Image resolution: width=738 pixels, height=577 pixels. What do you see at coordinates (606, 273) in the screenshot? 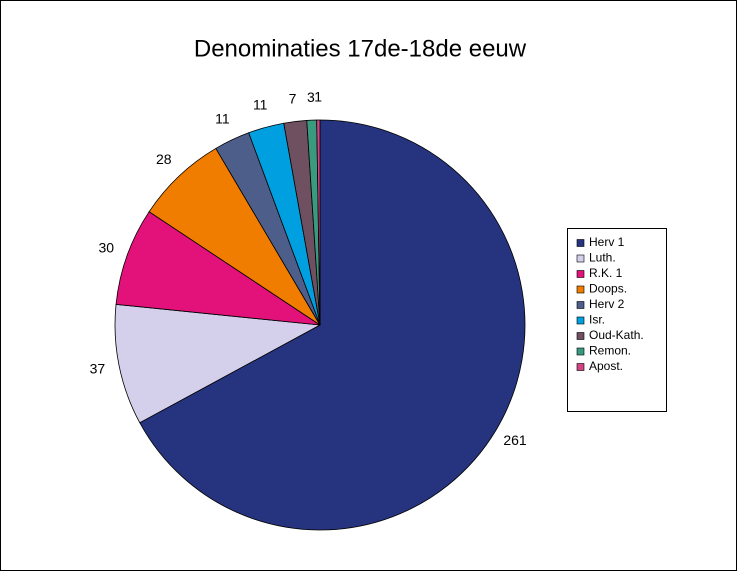
I see `legend-label: R.K. 1` at bounding box center [606, 273].